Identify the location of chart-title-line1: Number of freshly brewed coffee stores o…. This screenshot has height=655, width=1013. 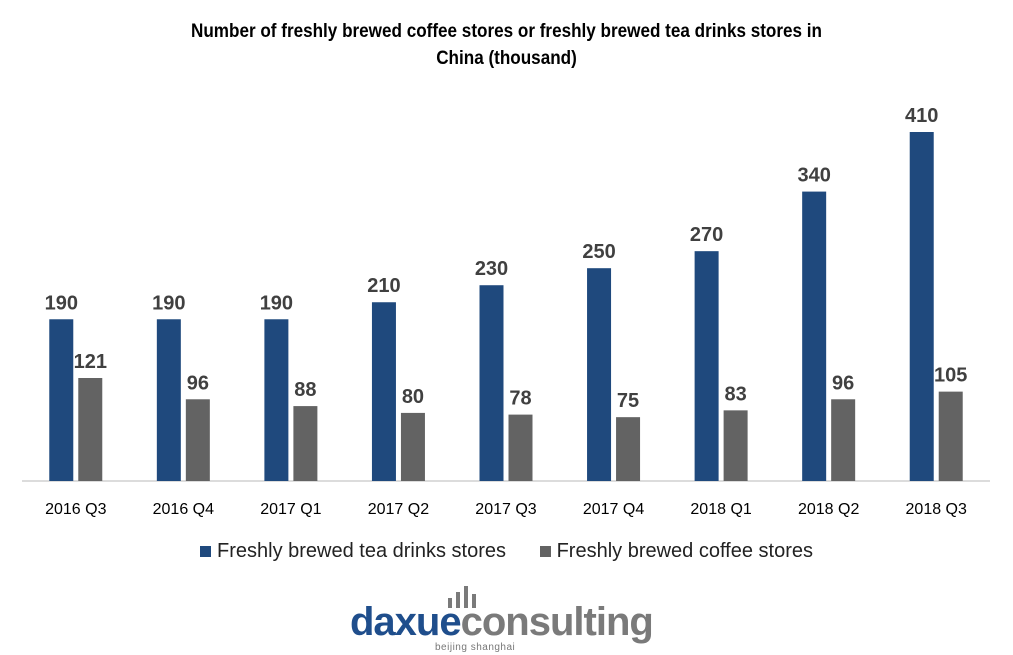
(506, 31).